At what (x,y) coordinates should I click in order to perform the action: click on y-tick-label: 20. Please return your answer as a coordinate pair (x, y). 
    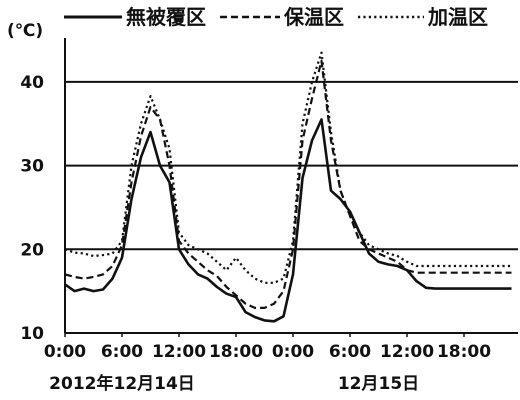
    Looking at the image, I should click on (32, 250).